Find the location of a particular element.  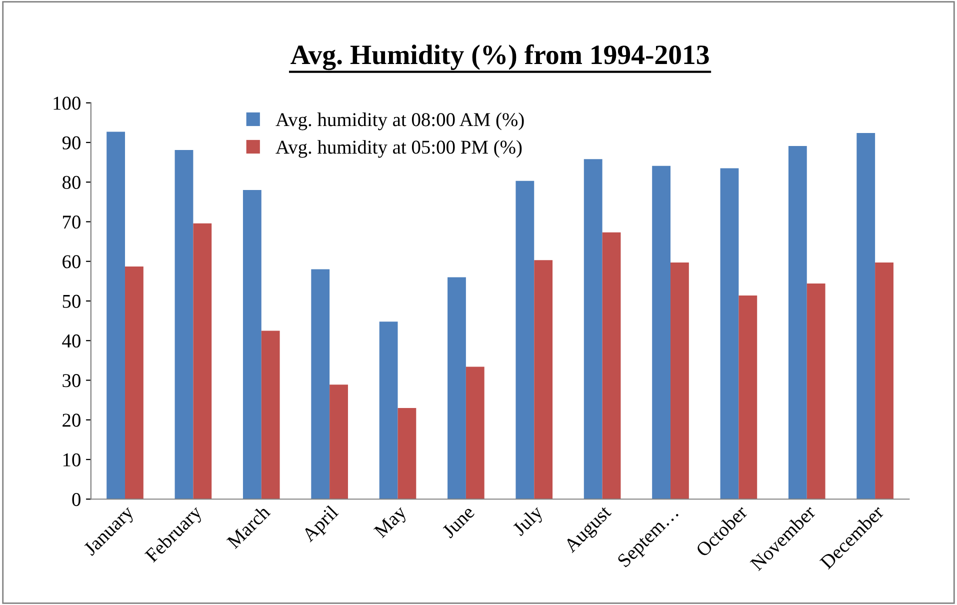

y-tick-label: 40 is located at coordinates (71, 341).